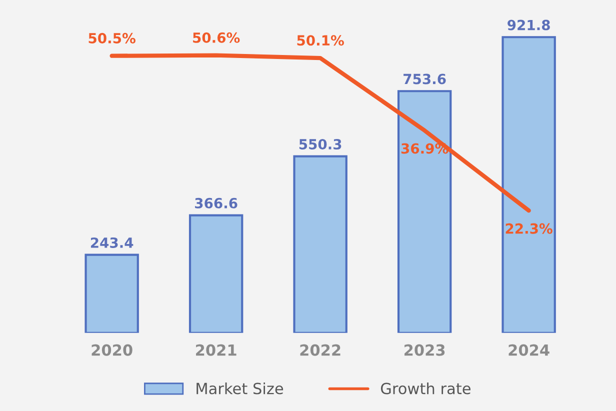  I want to click on x-tick-label: 2020, so click(112, 350).